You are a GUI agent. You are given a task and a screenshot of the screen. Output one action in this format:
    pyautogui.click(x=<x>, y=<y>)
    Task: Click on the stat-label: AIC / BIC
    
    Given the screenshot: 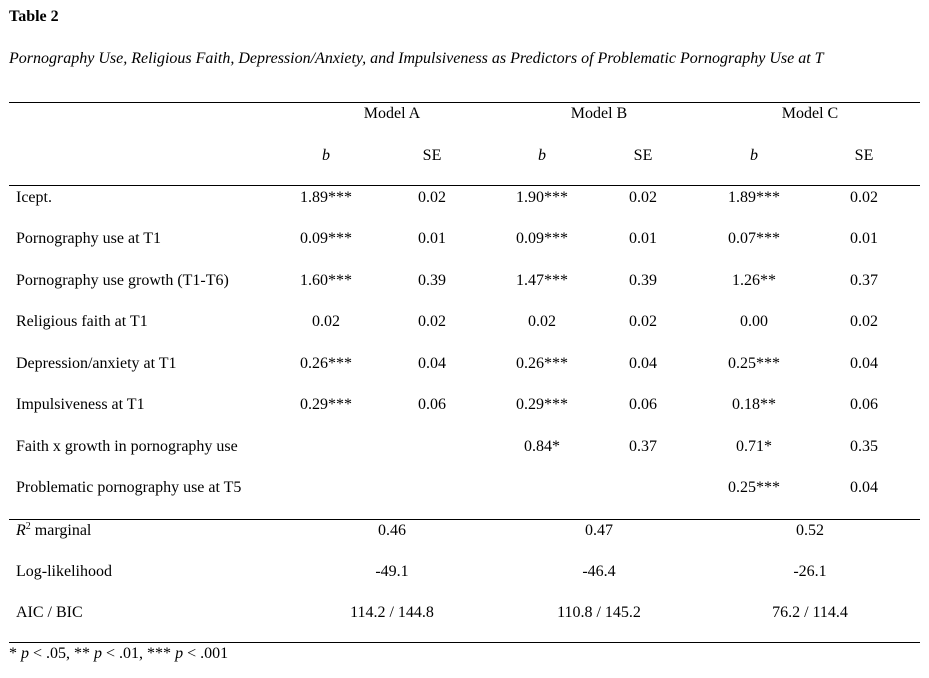 What is the action you would take?
    pyautogui.click(x=49, y=612)
    